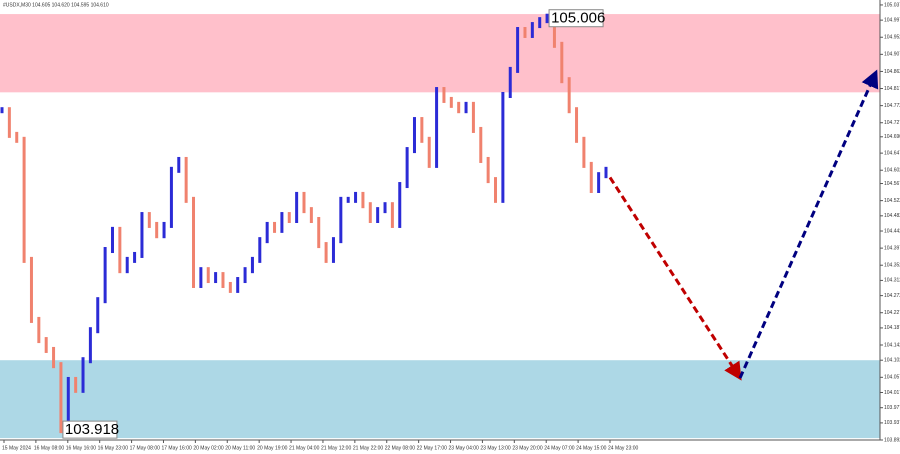 The width and height of the screenshot is (900, 454). Describe the element at coordinates (623, 448) in the screenshot. I see `x-tick-label: 24 May 23:00` at that location.